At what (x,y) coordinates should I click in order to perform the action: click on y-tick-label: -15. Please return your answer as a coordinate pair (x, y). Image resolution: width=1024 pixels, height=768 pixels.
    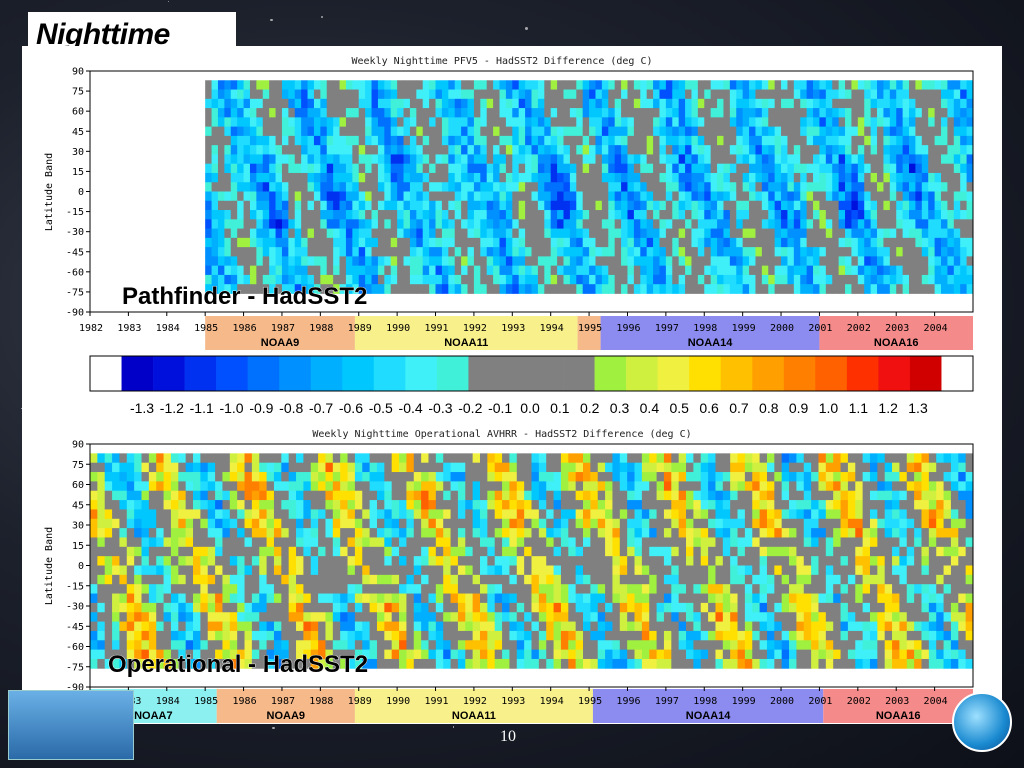
    Looking at the image, I should click on (75, 212).